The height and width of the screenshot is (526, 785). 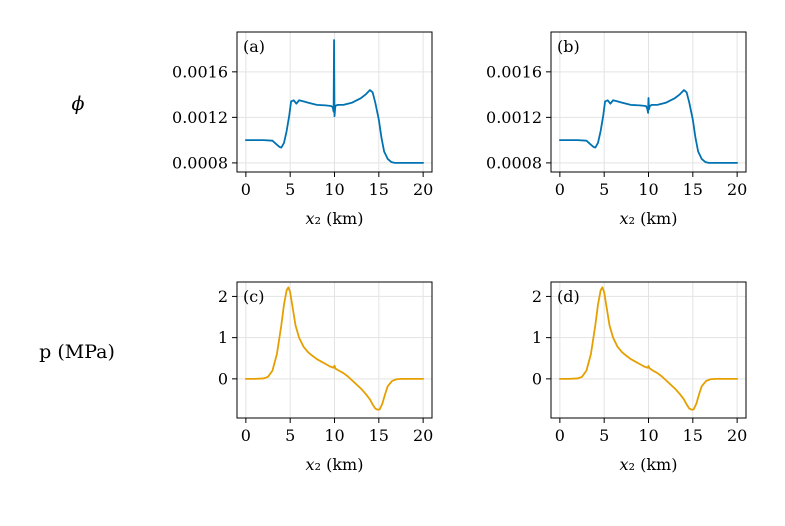 What do you see at coordinates (223, 296) in the screenshot?
I see `ytick-label-c-2: 2` at bounding box center [223, 296].